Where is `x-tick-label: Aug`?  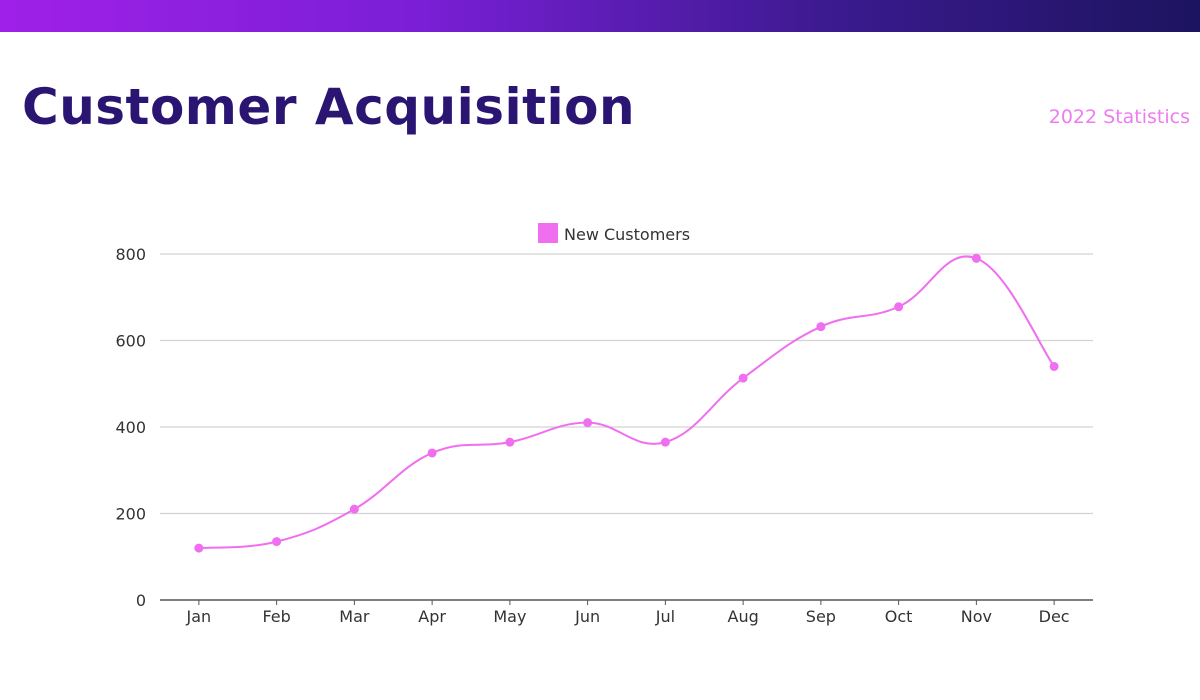
x-tick-label: Aug is located at coordinates (743, 616).